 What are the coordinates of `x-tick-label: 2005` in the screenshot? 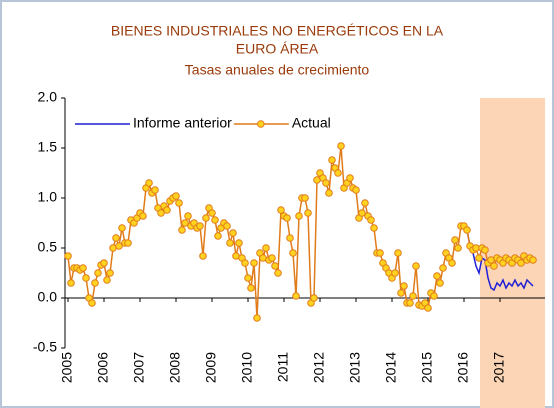 It's located at (67, 367).